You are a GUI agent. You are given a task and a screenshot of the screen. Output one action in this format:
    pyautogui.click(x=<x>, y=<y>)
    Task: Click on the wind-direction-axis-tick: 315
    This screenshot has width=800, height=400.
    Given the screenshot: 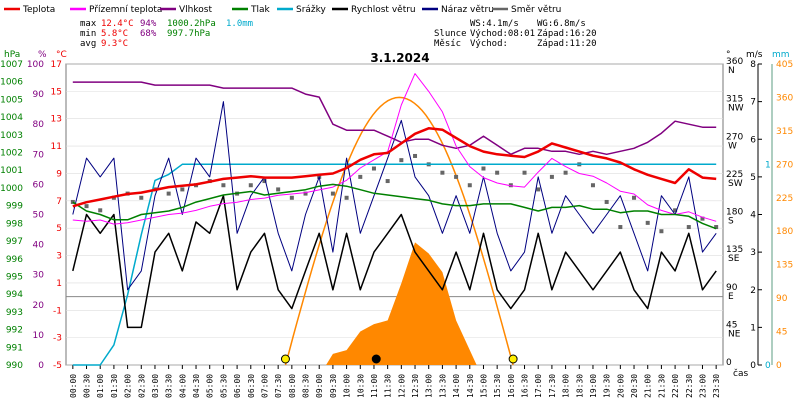 What is the action you would take?
    pyautogui.click(x=734, y=100)
    